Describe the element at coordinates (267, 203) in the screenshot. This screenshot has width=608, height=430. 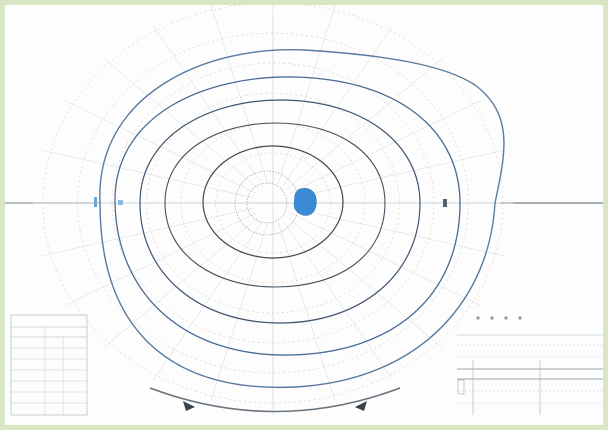
I see `central-field-ring-inner` at that location.